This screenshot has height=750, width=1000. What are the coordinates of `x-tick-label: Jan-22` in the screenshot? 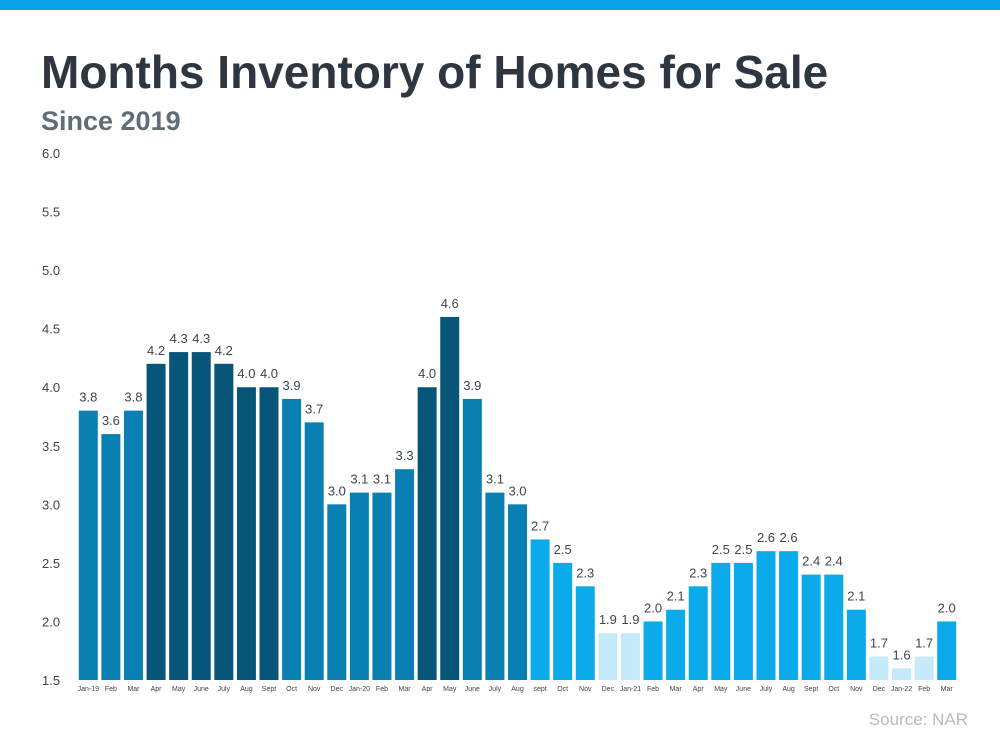 It's located at (902, 689).